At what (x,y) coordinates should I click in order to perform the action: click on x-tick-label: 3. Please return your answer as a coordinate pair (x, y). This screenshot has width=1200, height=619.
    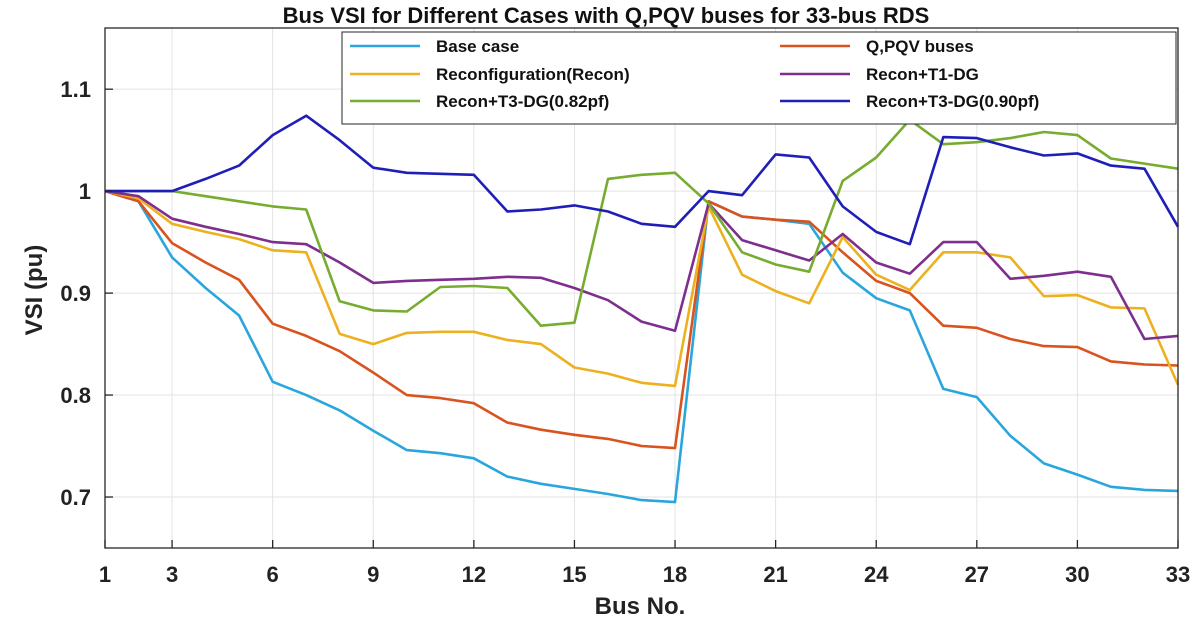
    Looking at the image, I should click on (172, 574).